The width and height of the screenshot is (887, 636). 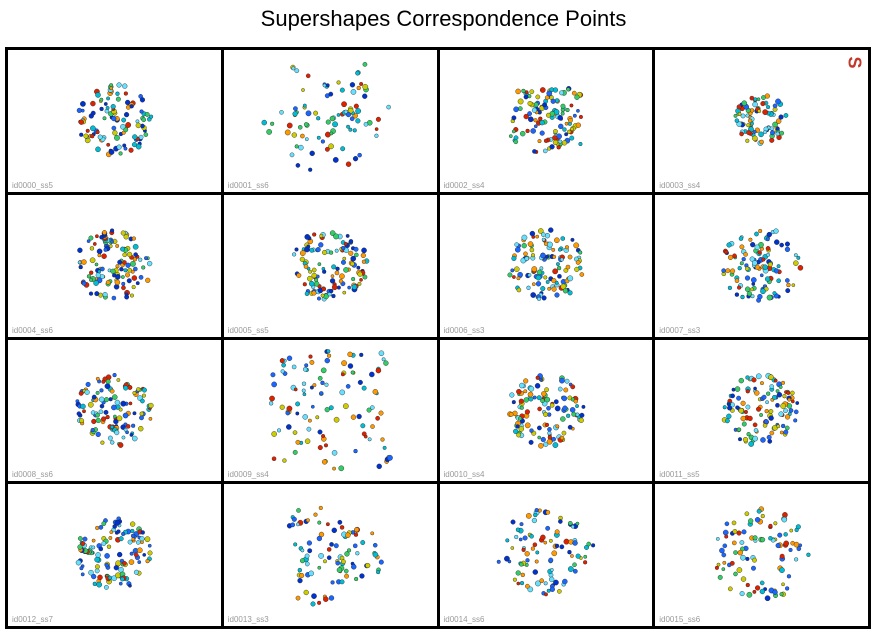 What do you see at coordinates (546, 555) in the screenshot?
I see `shape-panel: id0014_ss6` at bounding box center [546, 555].